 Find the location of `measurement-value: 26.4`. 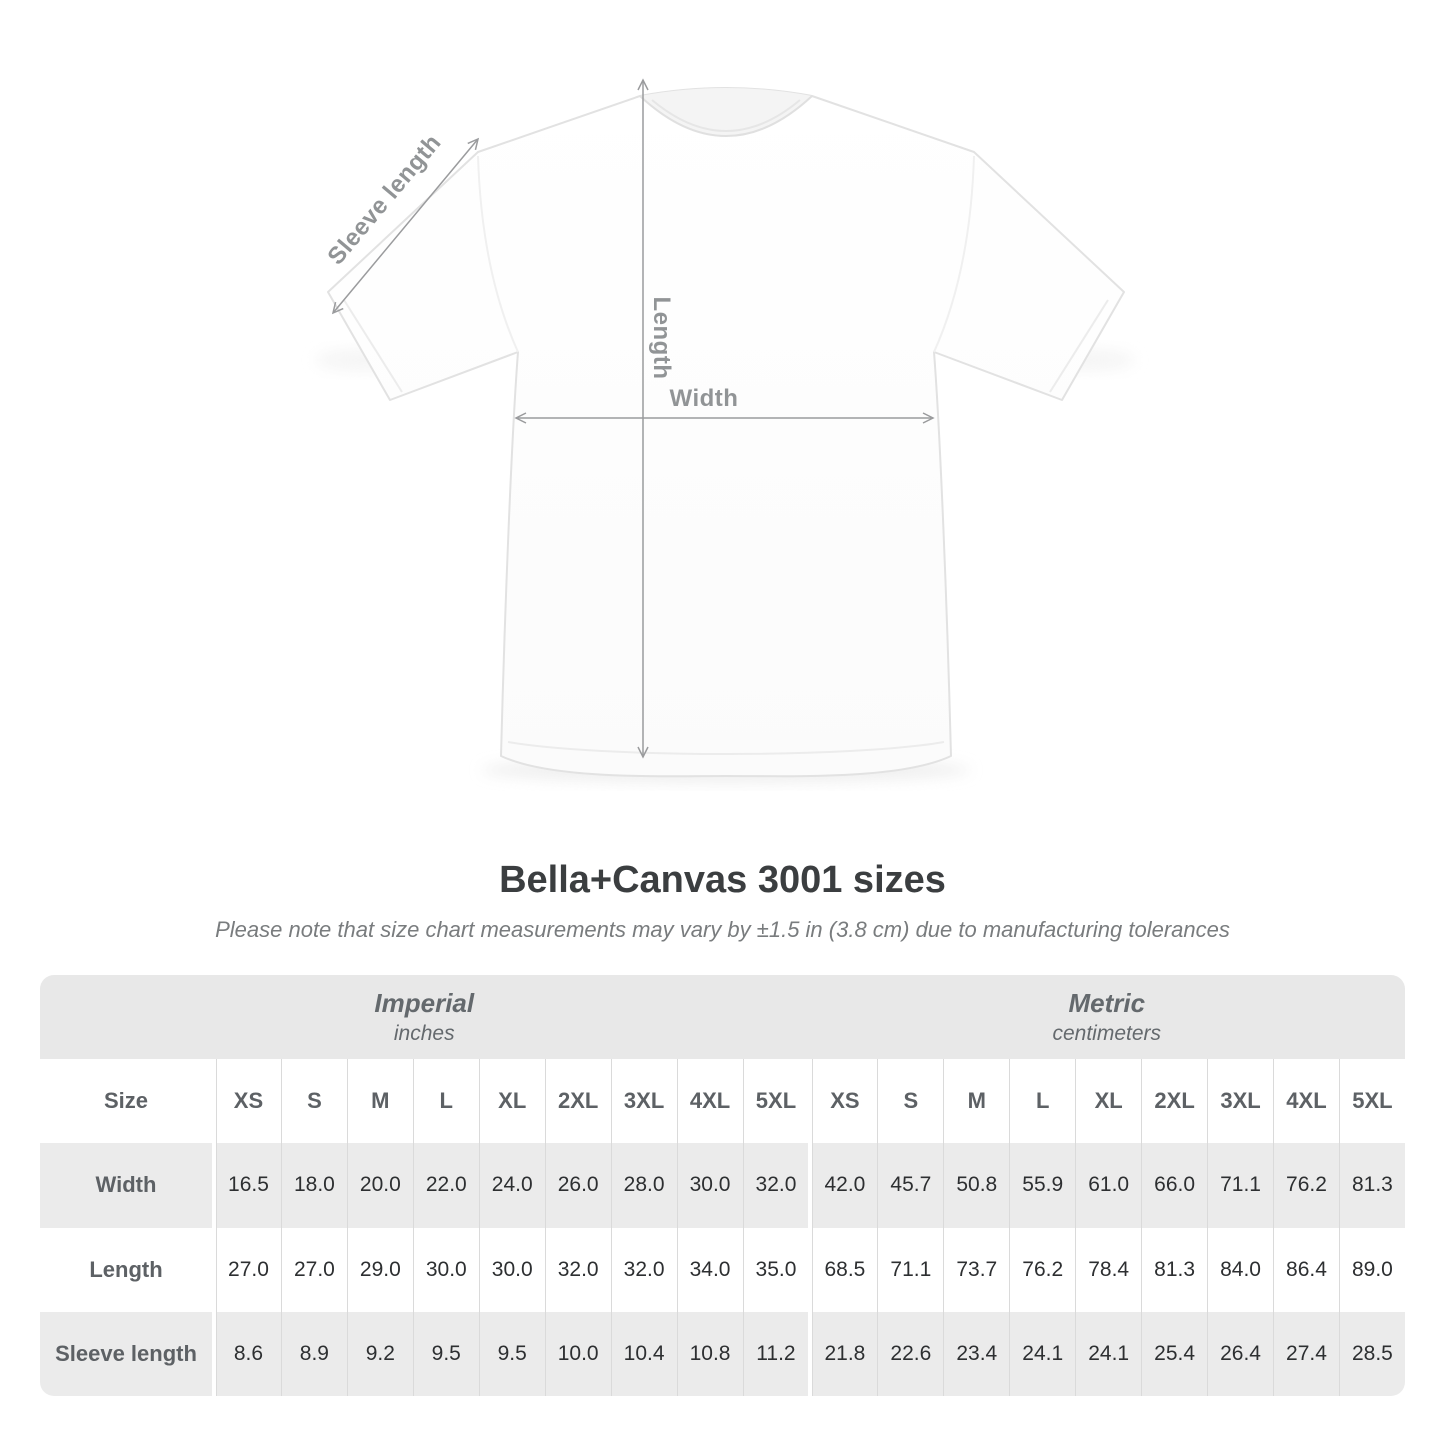

measurement-value: 26.4 is located at coordinates (1240, 1353).